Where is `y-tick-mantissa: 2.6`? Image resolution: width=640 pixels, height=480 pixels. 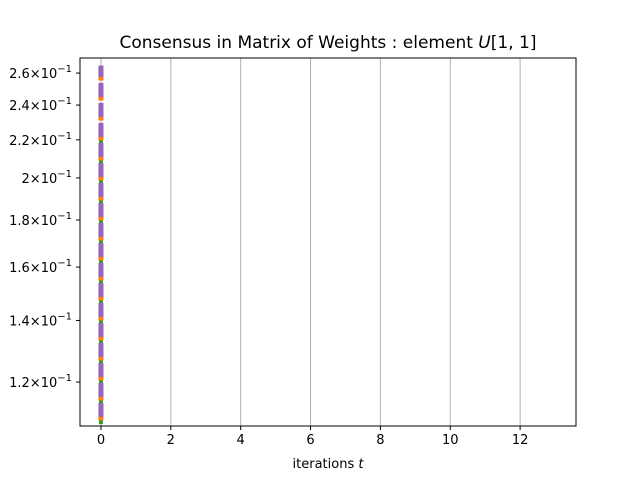
y-tick-mantissa: 2.6 is located at coordinates (19, 74).